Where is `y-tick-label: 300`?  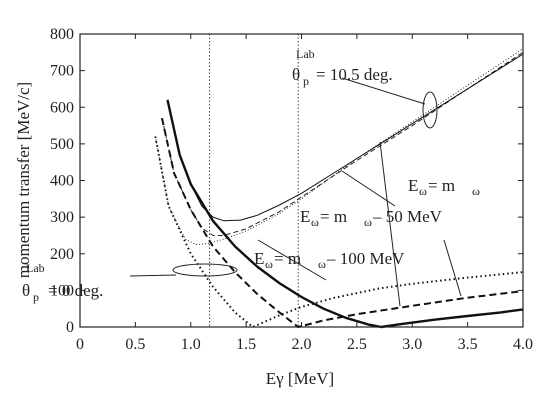 y-tick-label: 300 is located at coordinates (62, 217).